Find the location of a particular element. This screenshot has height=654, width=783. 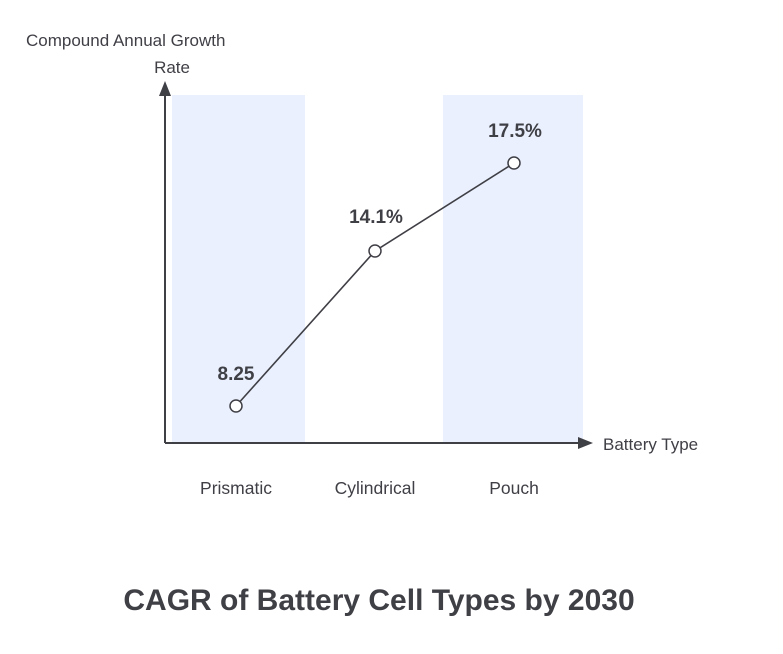

data-label-cylindrical: 14.1% is located at coordinates (376, 217).